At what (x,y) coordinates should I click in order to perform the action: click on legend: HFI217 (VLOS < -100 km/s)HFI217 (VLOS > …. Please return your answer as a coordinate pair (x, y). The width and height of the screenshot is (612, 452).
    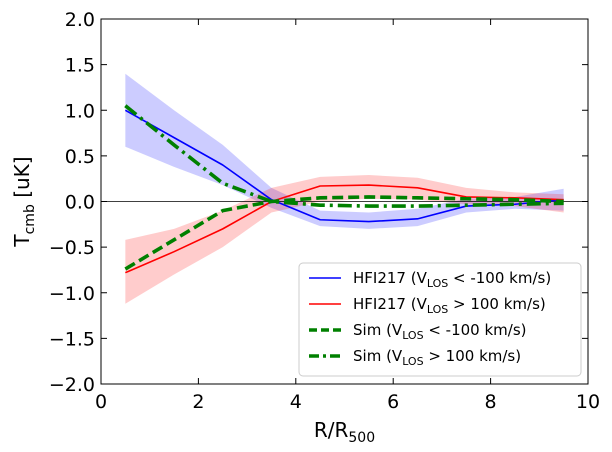
    Looking at the image, I should click on (440, 319).